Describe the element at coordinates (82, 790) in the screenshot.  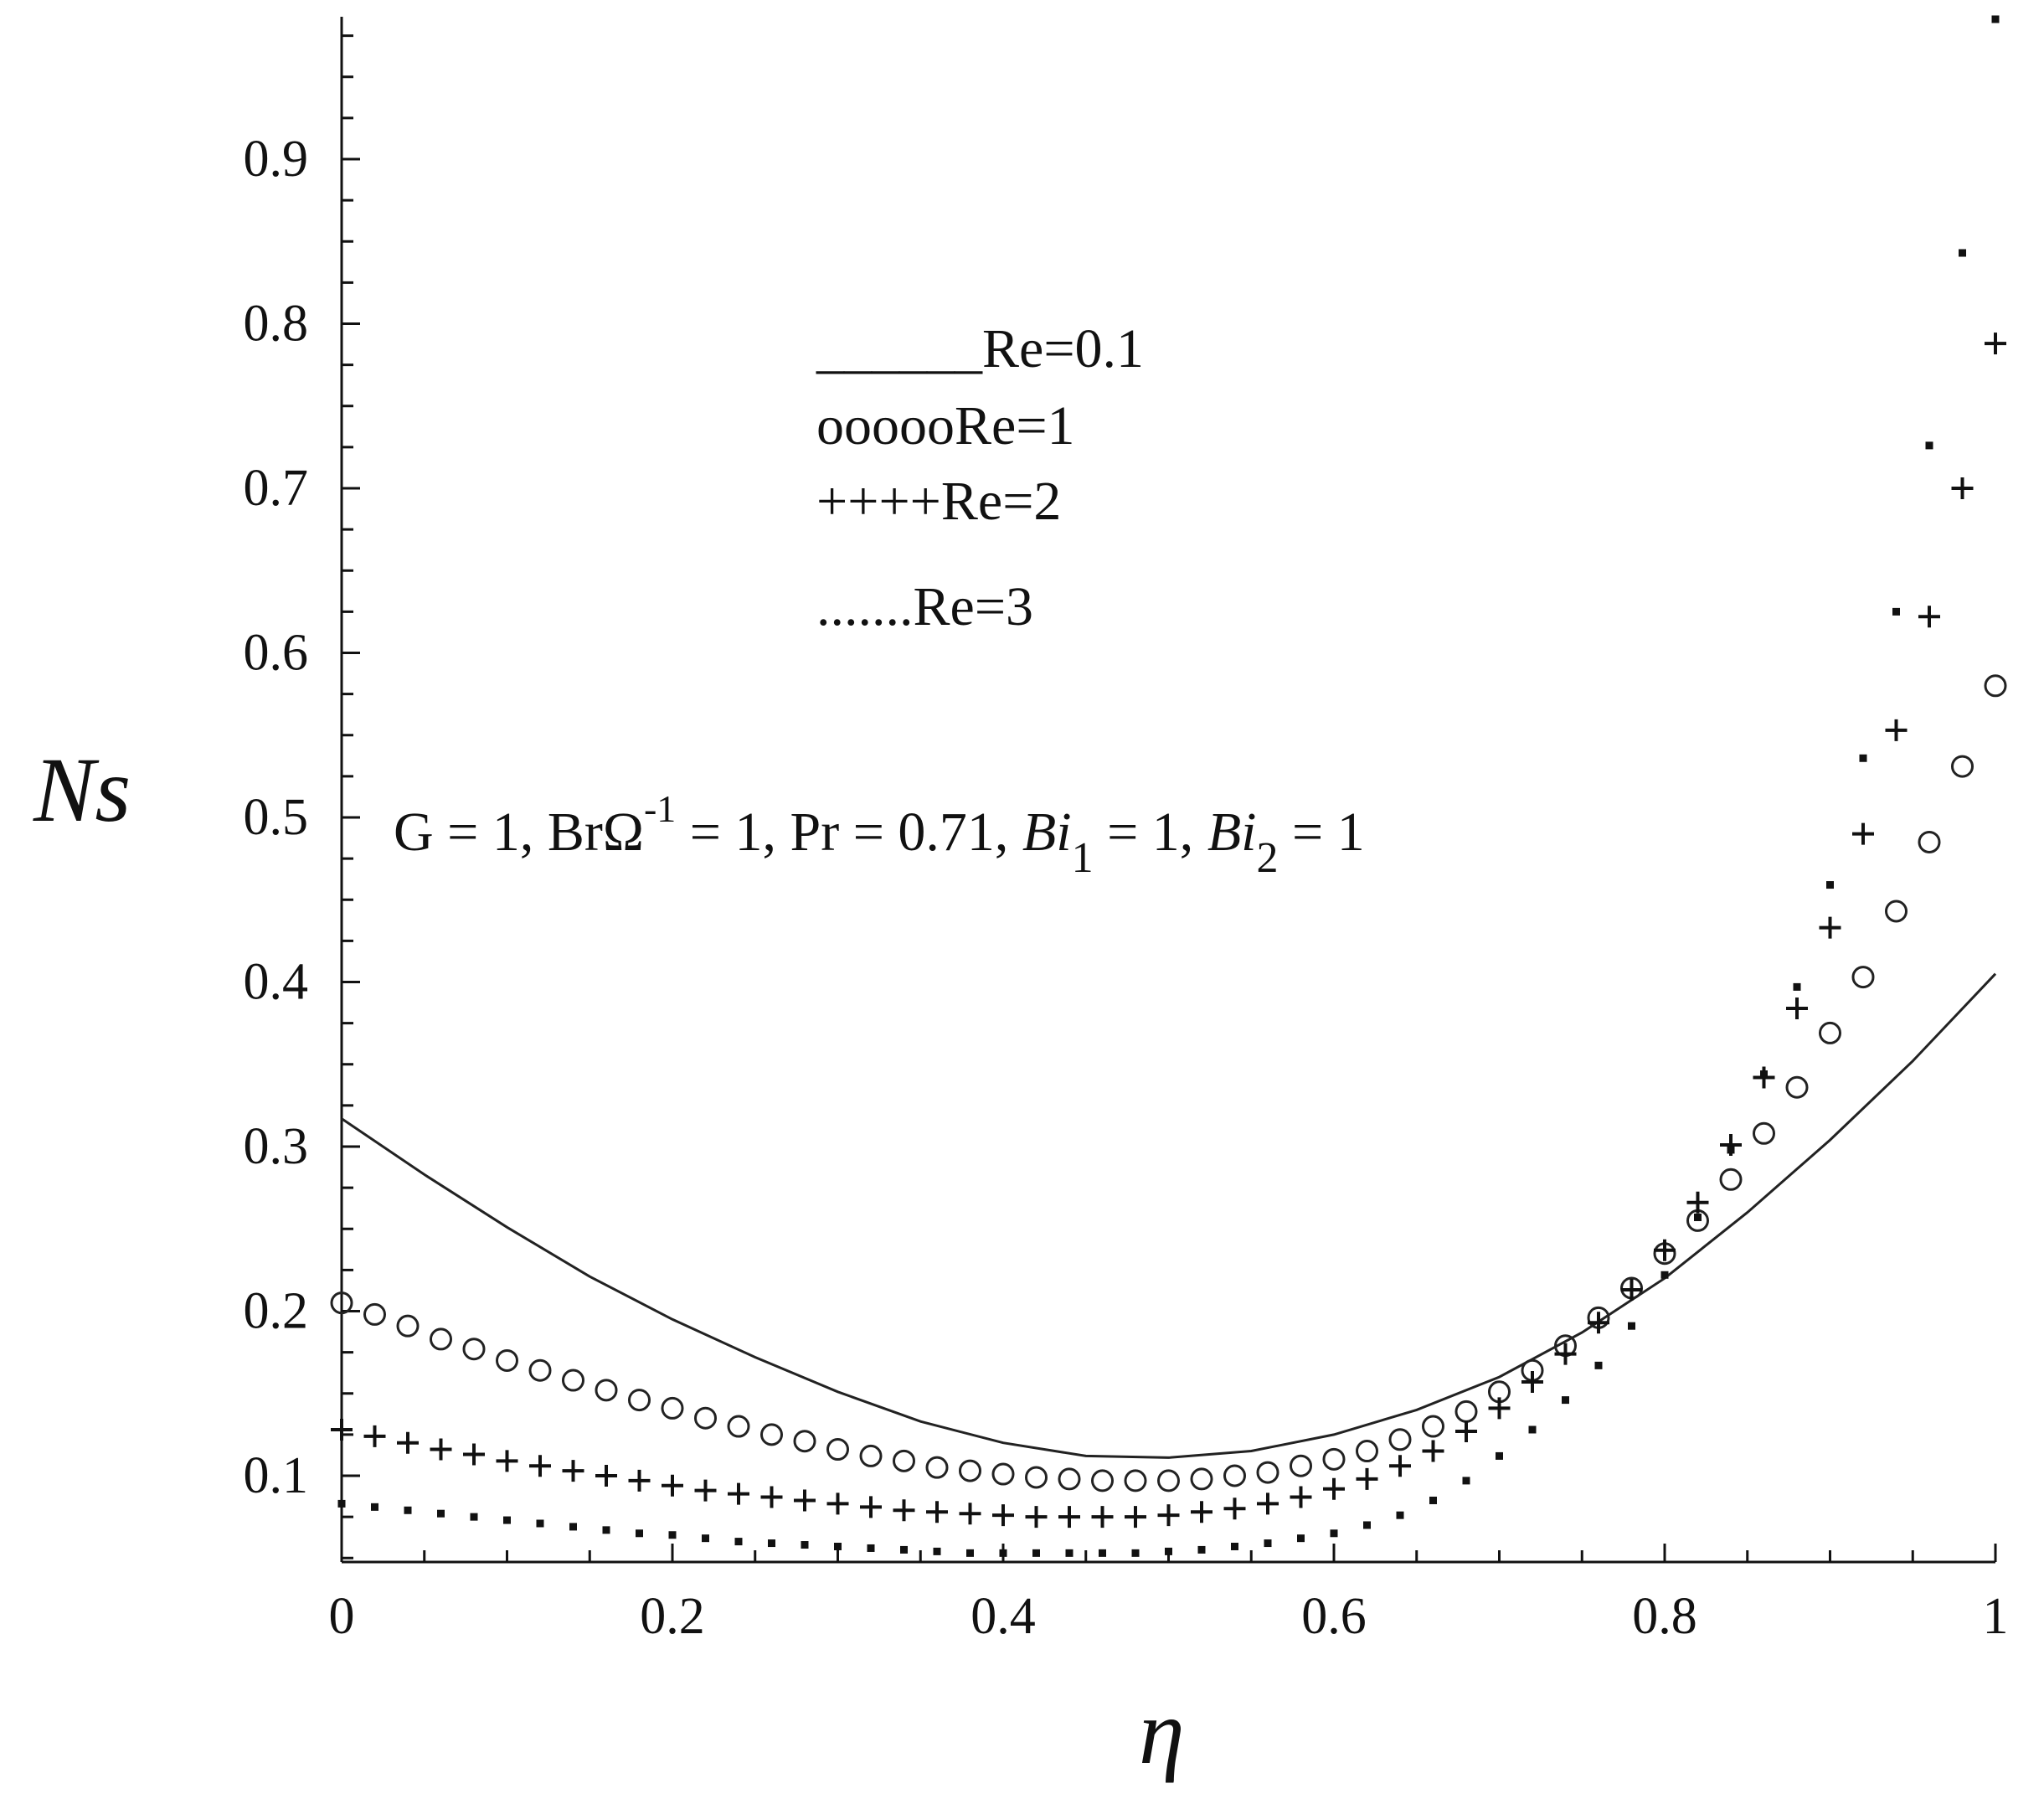
I see `y-axis-title: Ns` at that location.